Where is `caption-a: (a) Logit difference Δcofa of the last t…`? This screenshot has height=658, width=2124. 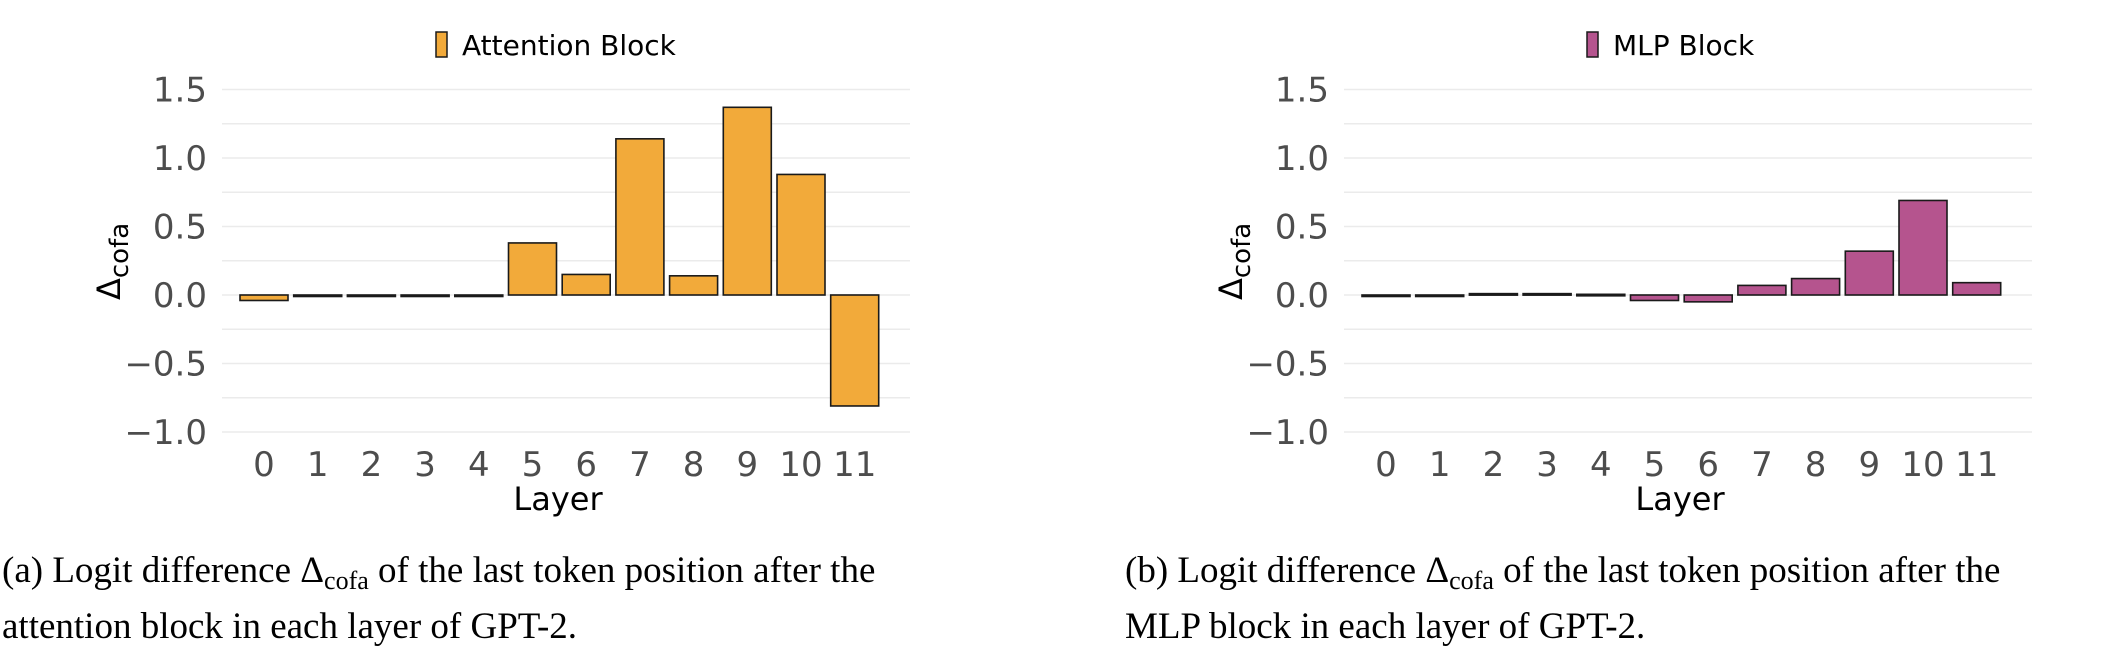
caption-a: (a) Logit difference Δcofa of the last t… is located at coordinates (438, 599).